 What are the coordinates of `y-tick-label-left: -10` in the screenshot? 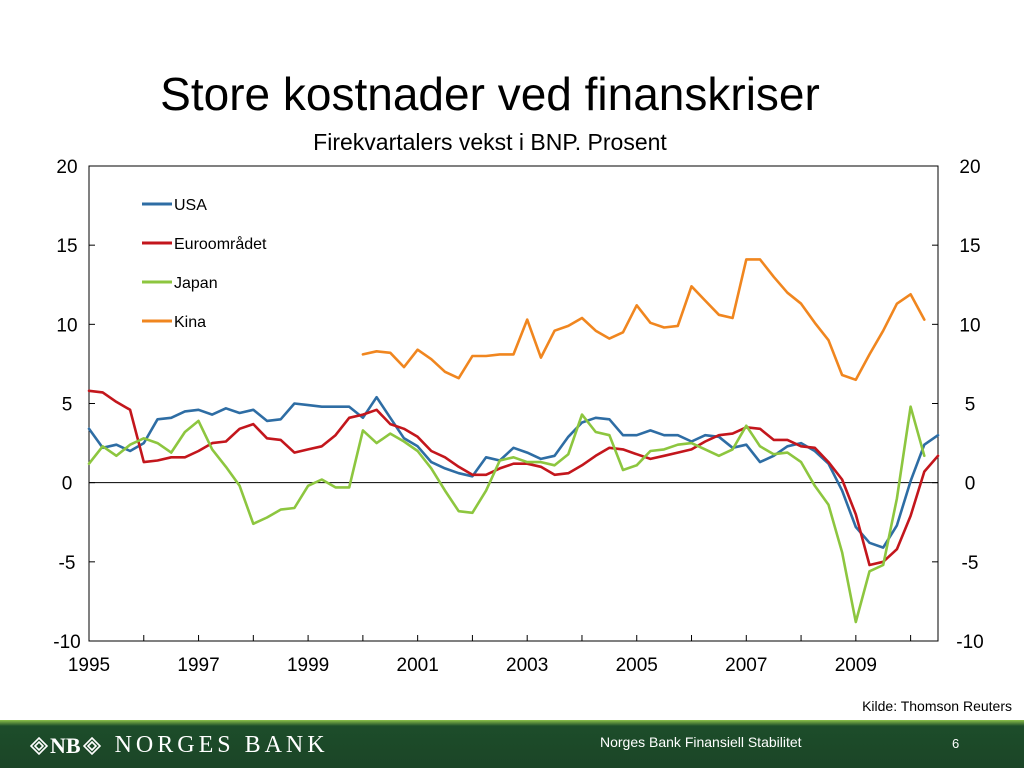 It's located at (66, 642).